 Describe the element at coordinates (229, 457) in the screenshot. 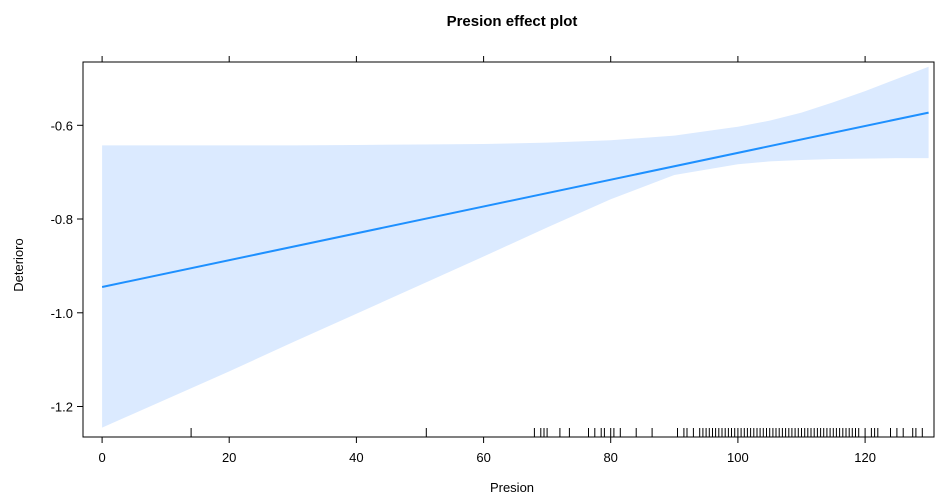

I see `x-tick-label: 20` at that location.